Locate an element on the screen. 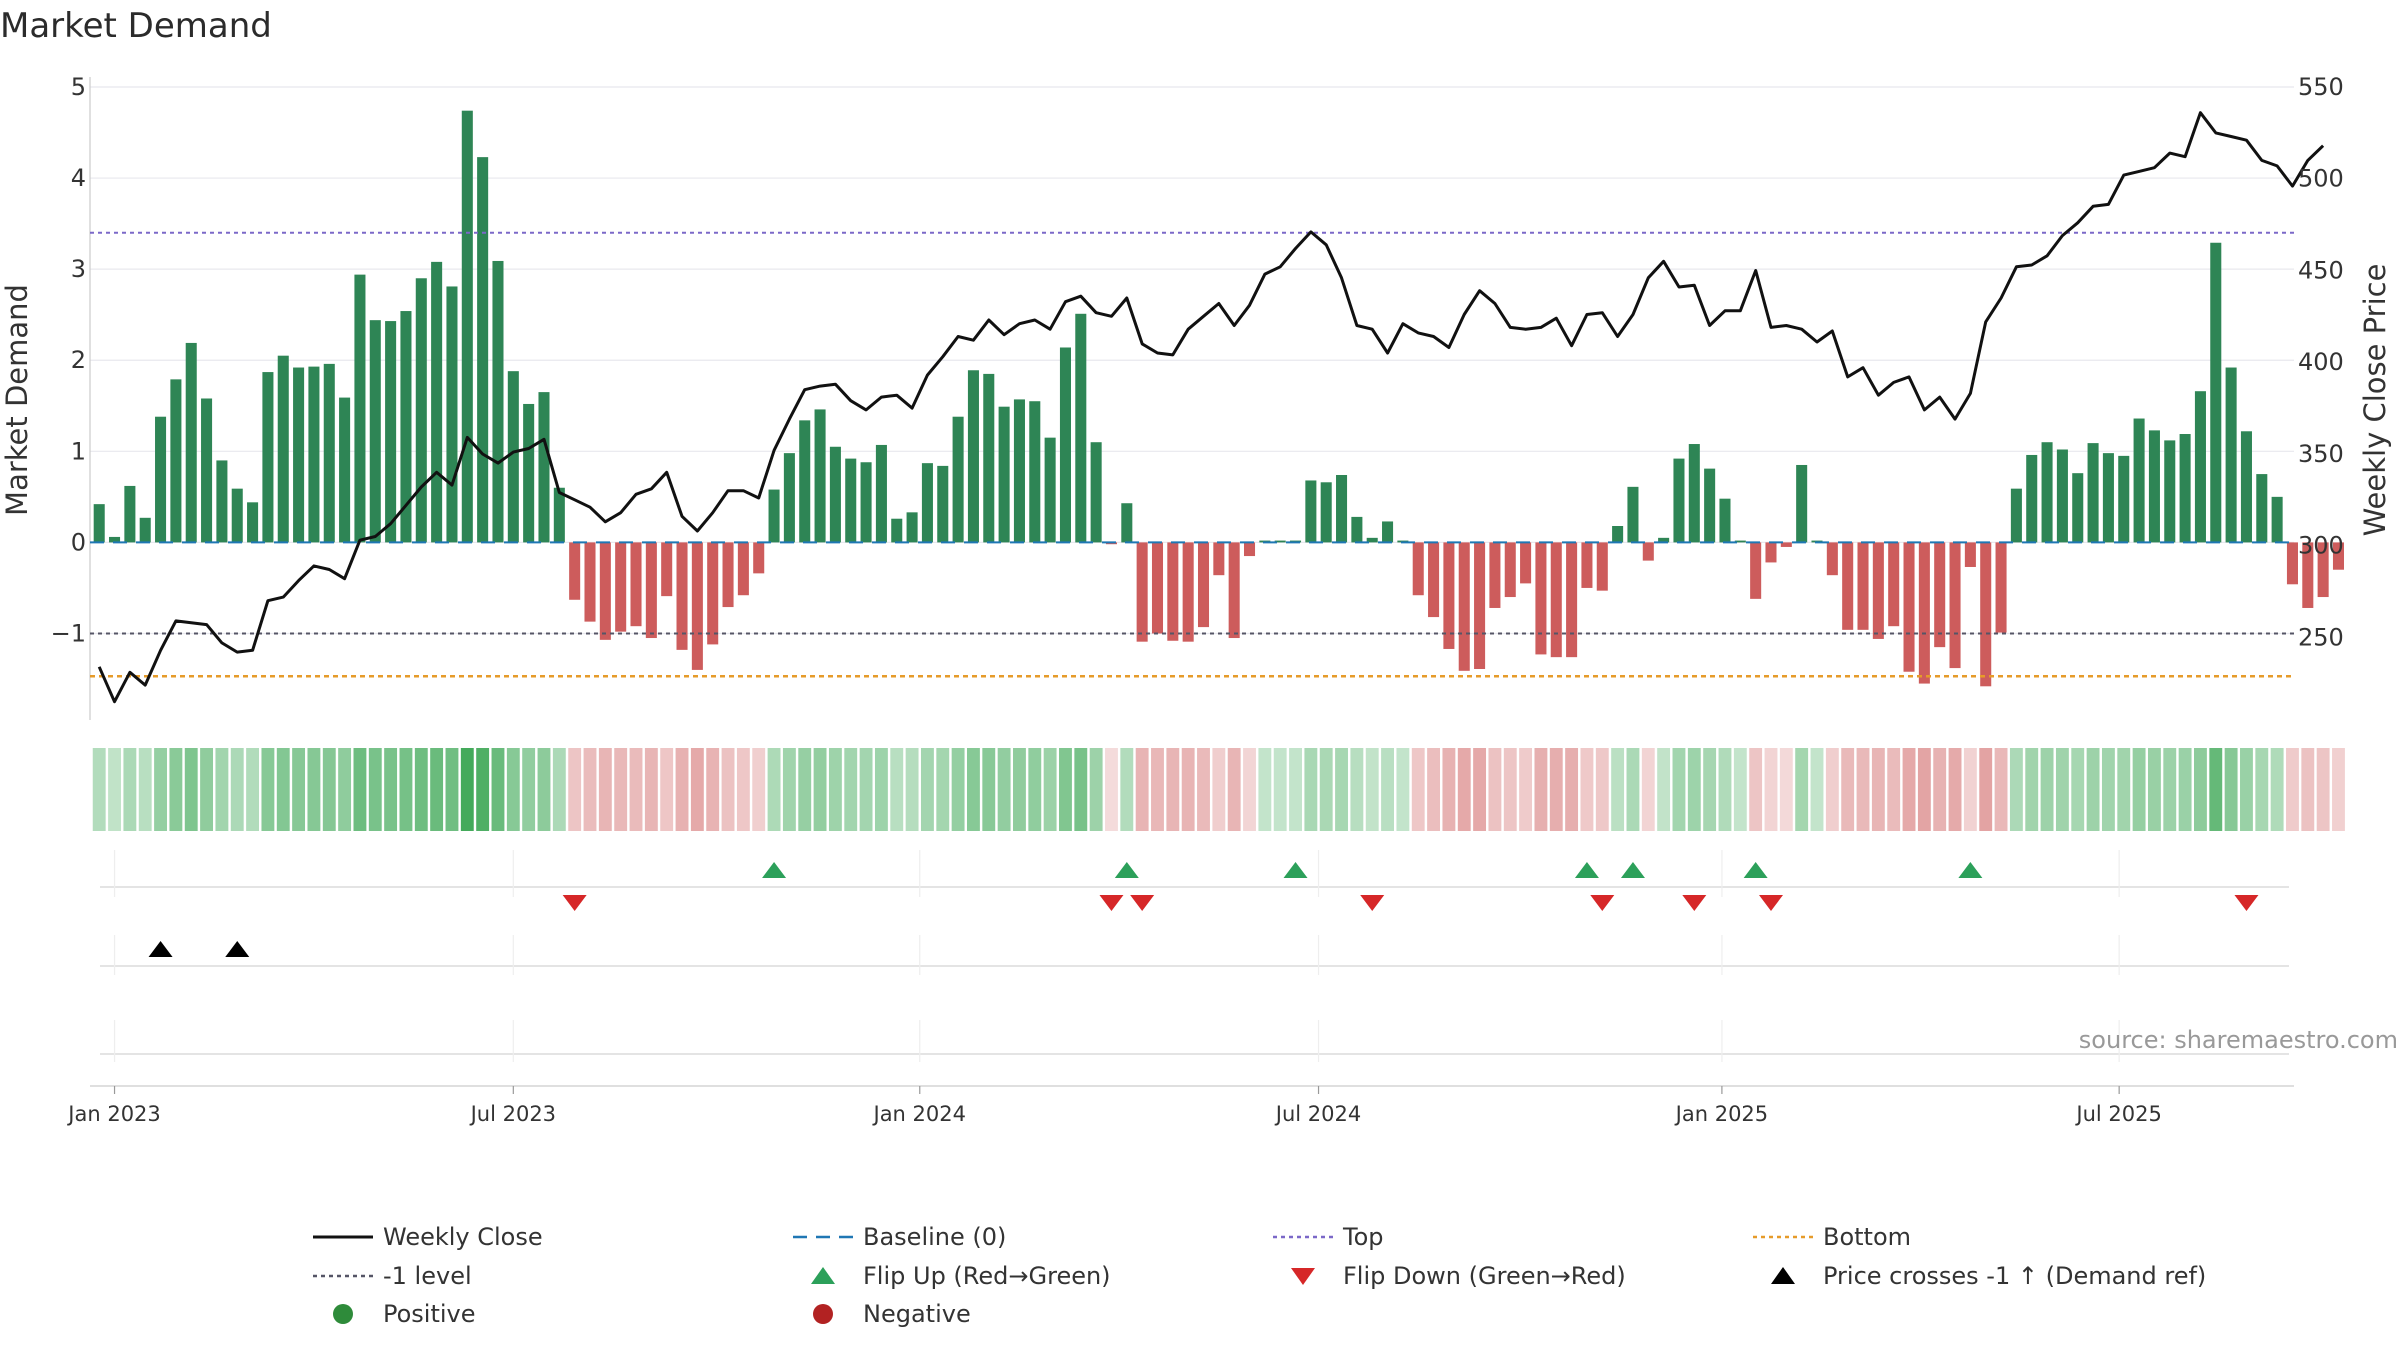 The height and width of the screenshot is (1350, 2400). legend-label: Flip Down (Green→Red) is located at coordinates (1484, 1276).